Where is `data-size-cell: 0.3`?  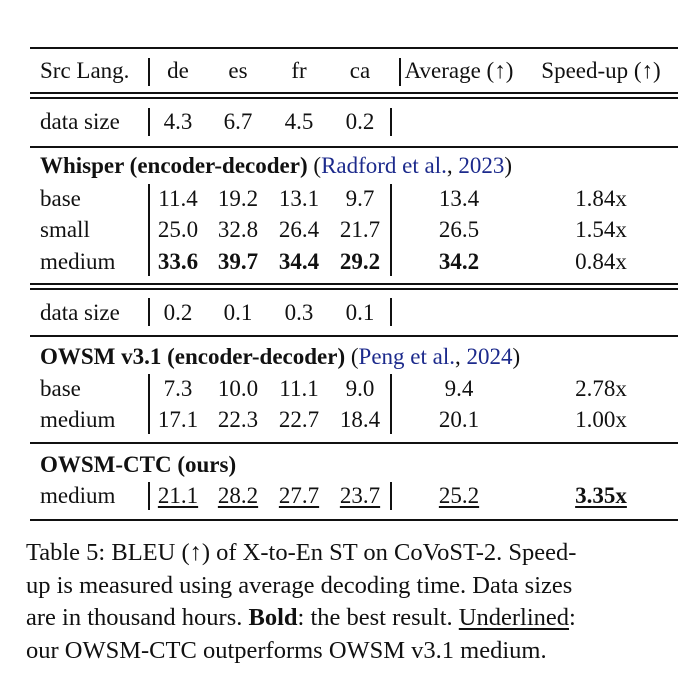 data-size-cell: 0.3 is located at coordinates (299, 312).